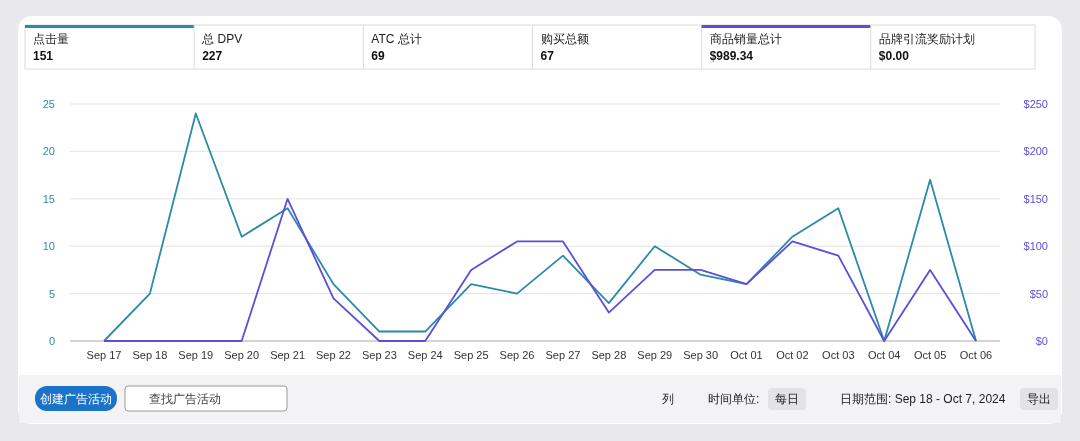 The width and height of the screenshot is (1080, 441). I want to click on text: 67, so click(547, 56).